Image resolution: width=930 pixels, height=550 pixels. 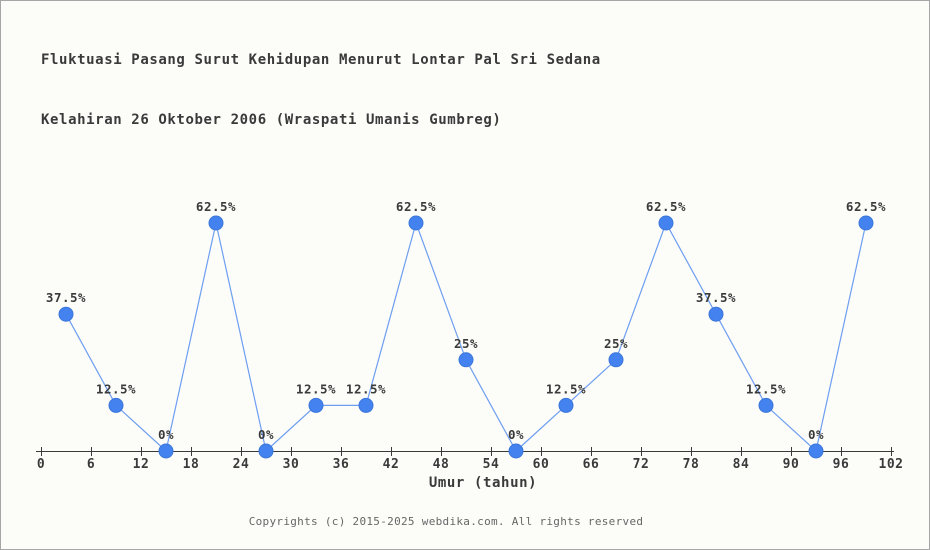 What do you see at coordinates (241, 464) in the screenshot?
I see `x-axis-tick-label: 24` at bounding box center [241, 464].